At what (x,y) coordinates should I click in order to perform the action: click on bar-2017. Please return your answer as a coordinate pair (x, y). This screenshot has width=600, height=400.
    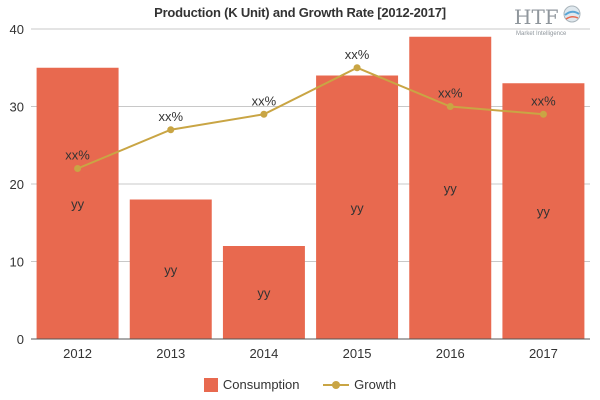
    Looking at the image, I should click on (543, 211).